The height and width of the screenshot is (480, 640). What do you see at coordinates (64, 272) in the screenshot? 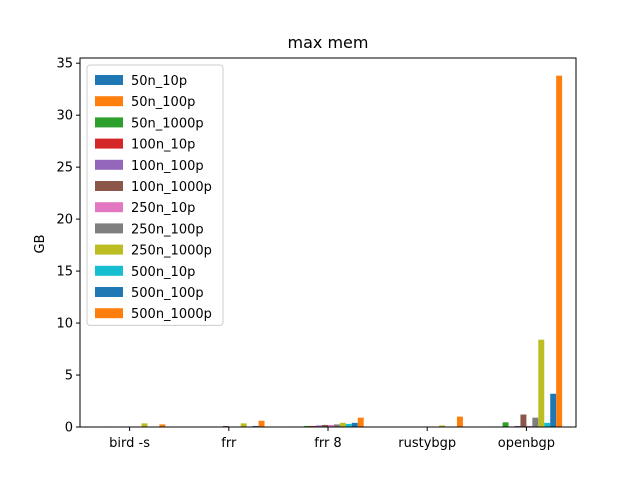
I see `y-tick-label: 15` at bounding box center [64, 272].